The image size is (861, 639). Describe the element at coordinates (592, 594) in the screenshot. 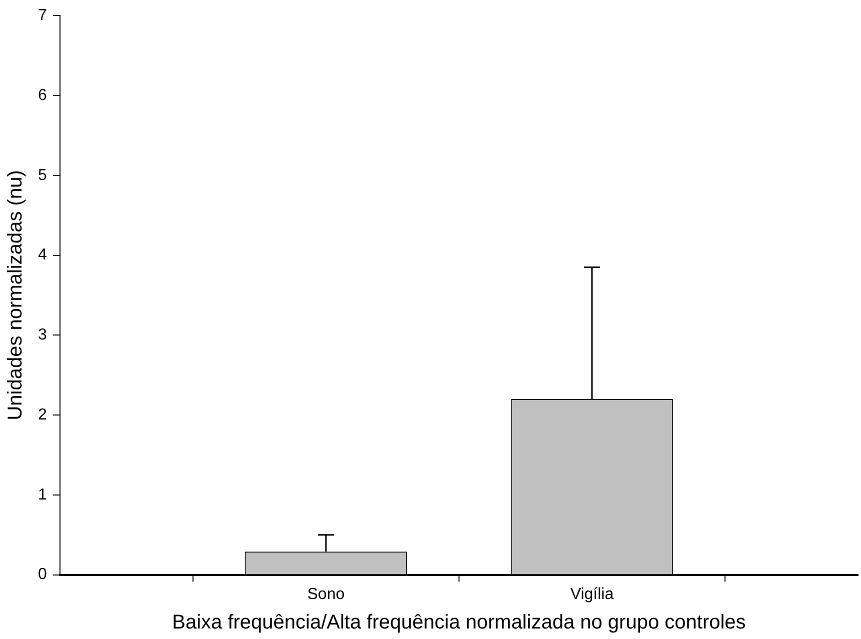

I see `x-tick-label: Vigília` at that location.